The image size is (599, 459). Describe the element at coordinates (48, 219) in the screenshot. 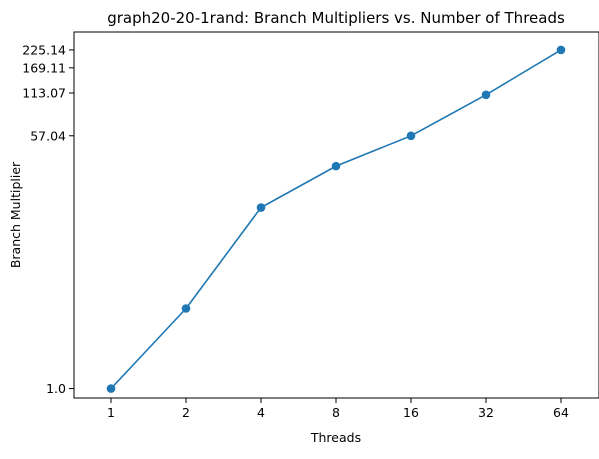

I see `y-axis-ticks: 1.0 57.04 113.07 169.11 225.14` at that location.